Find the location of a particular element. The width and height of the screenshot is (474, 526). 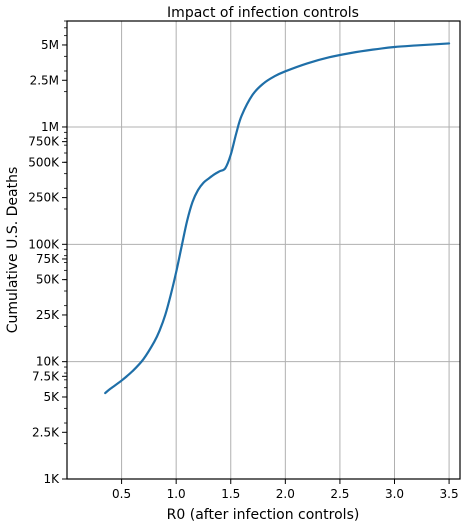

y-axis-label: Cumulative U.S. Deaths is located at coordinates (13, 250).